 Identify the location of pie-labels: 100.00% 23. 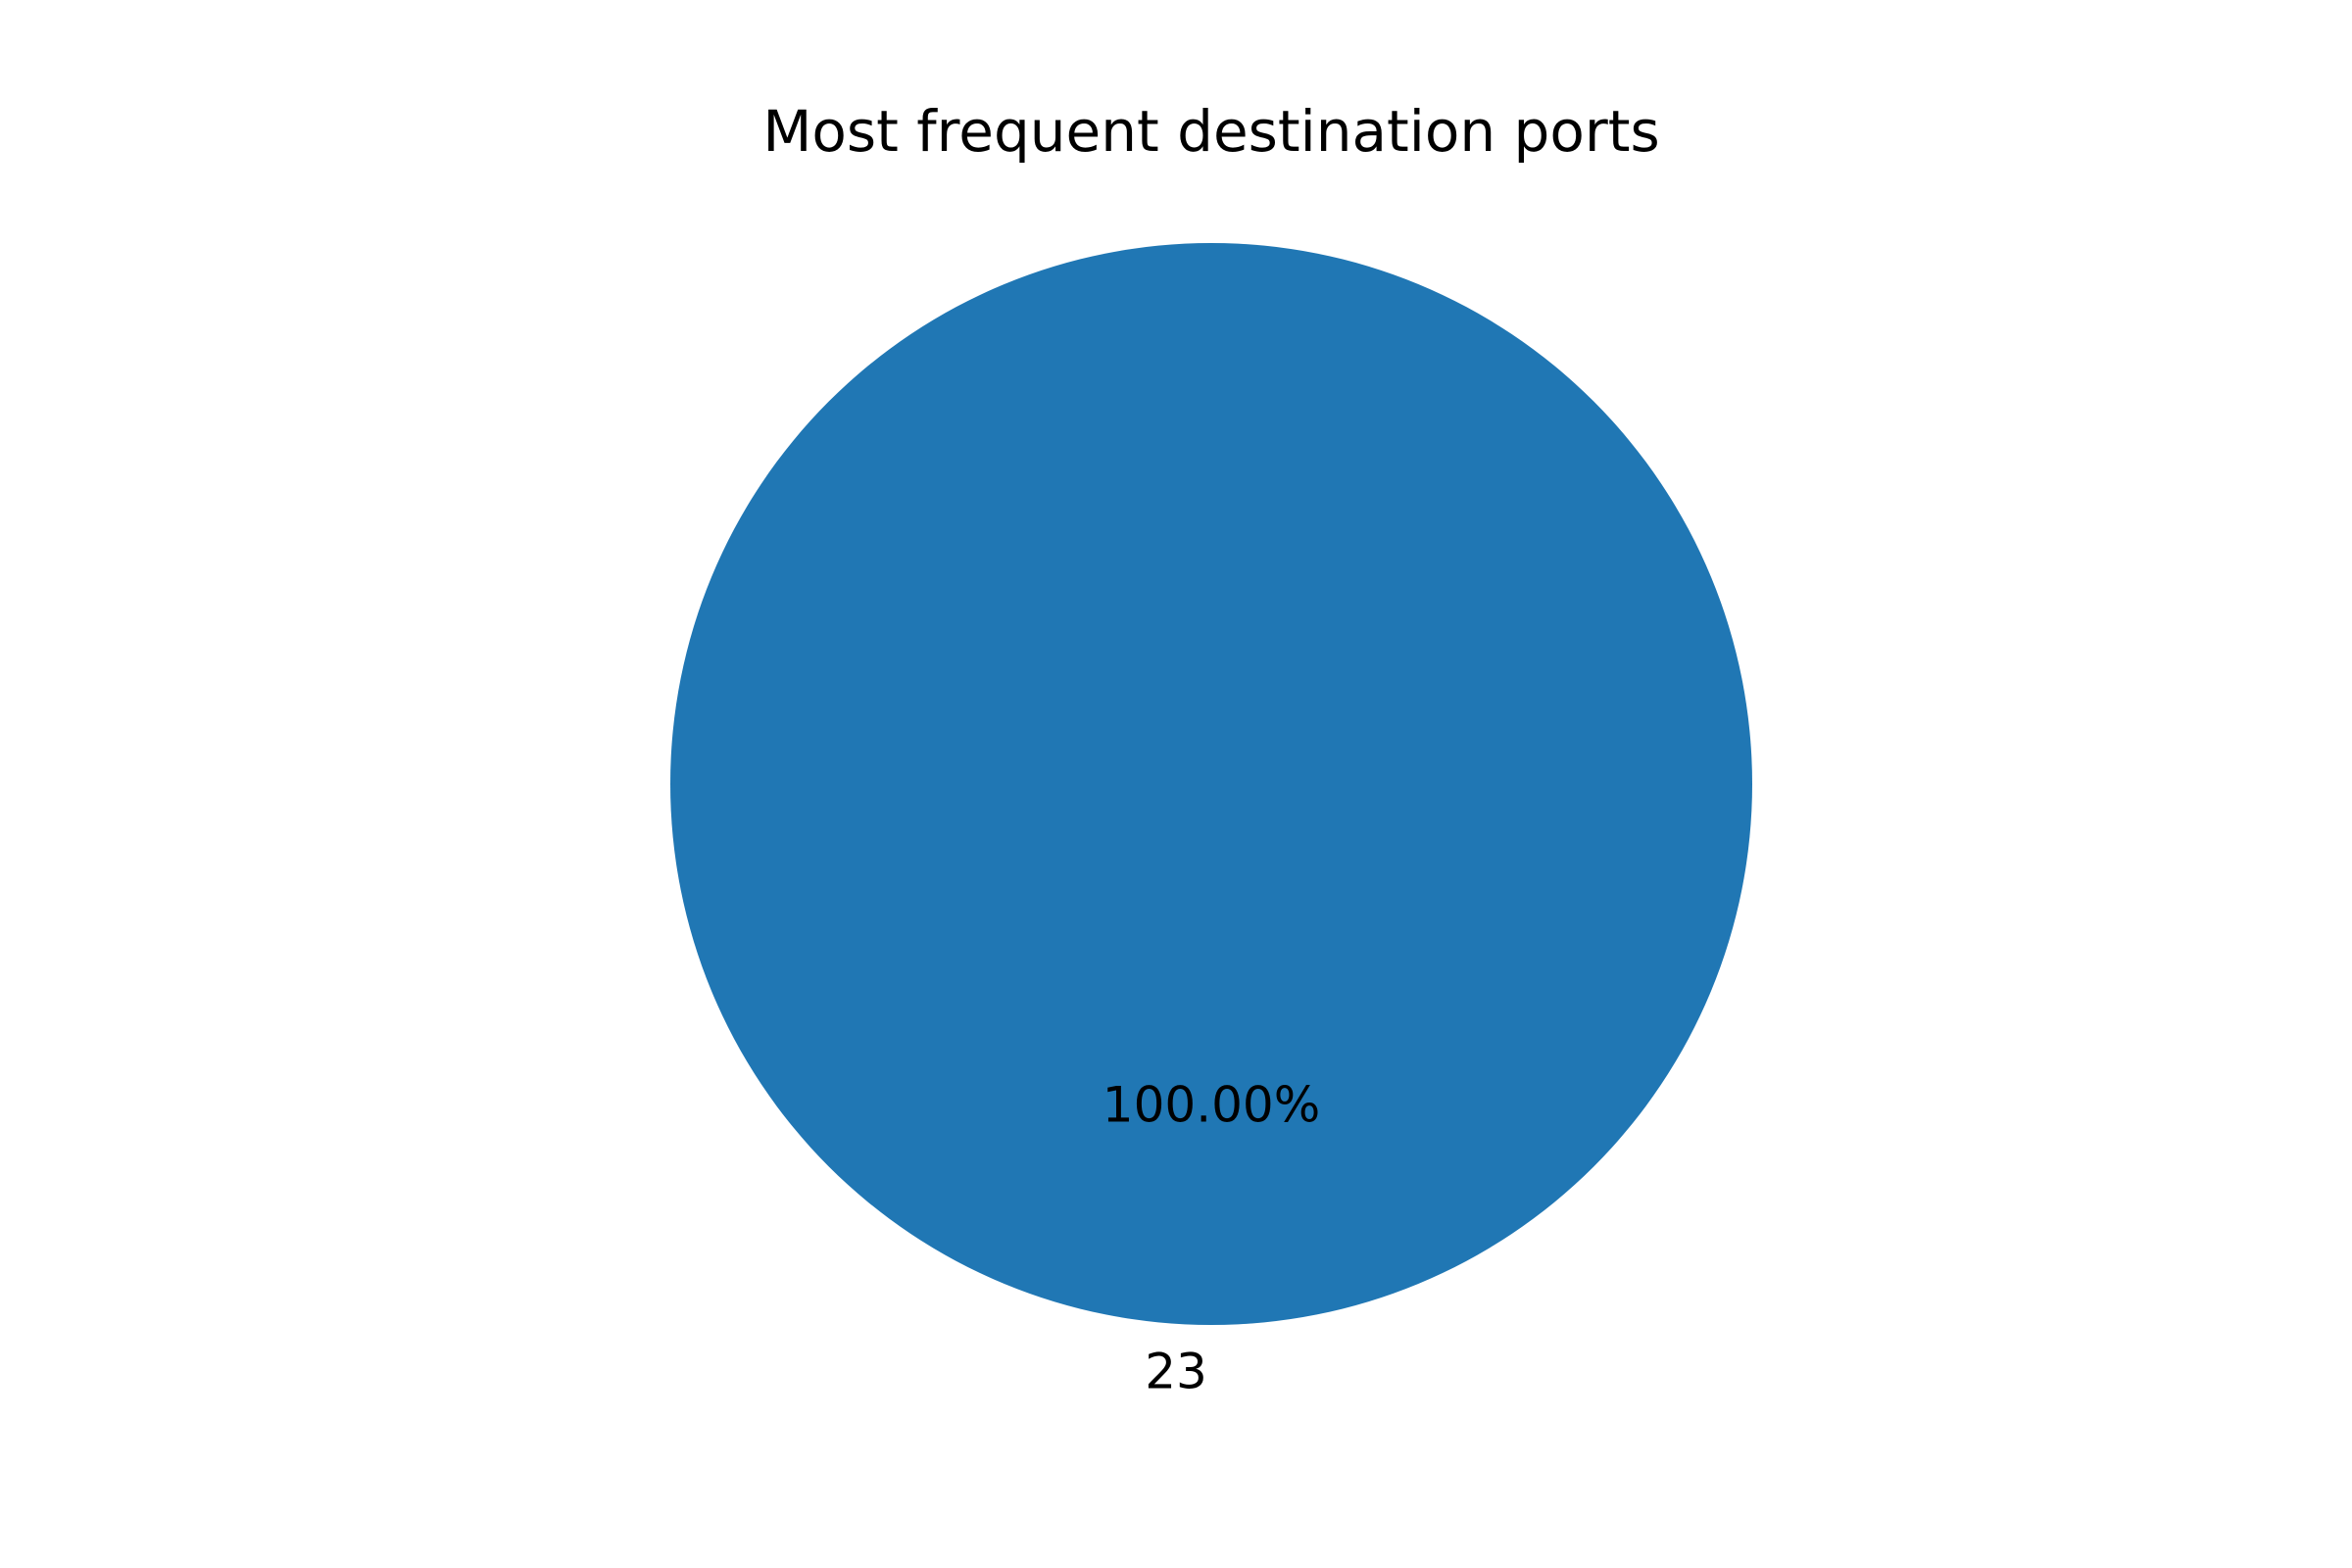
(1211, 1238).